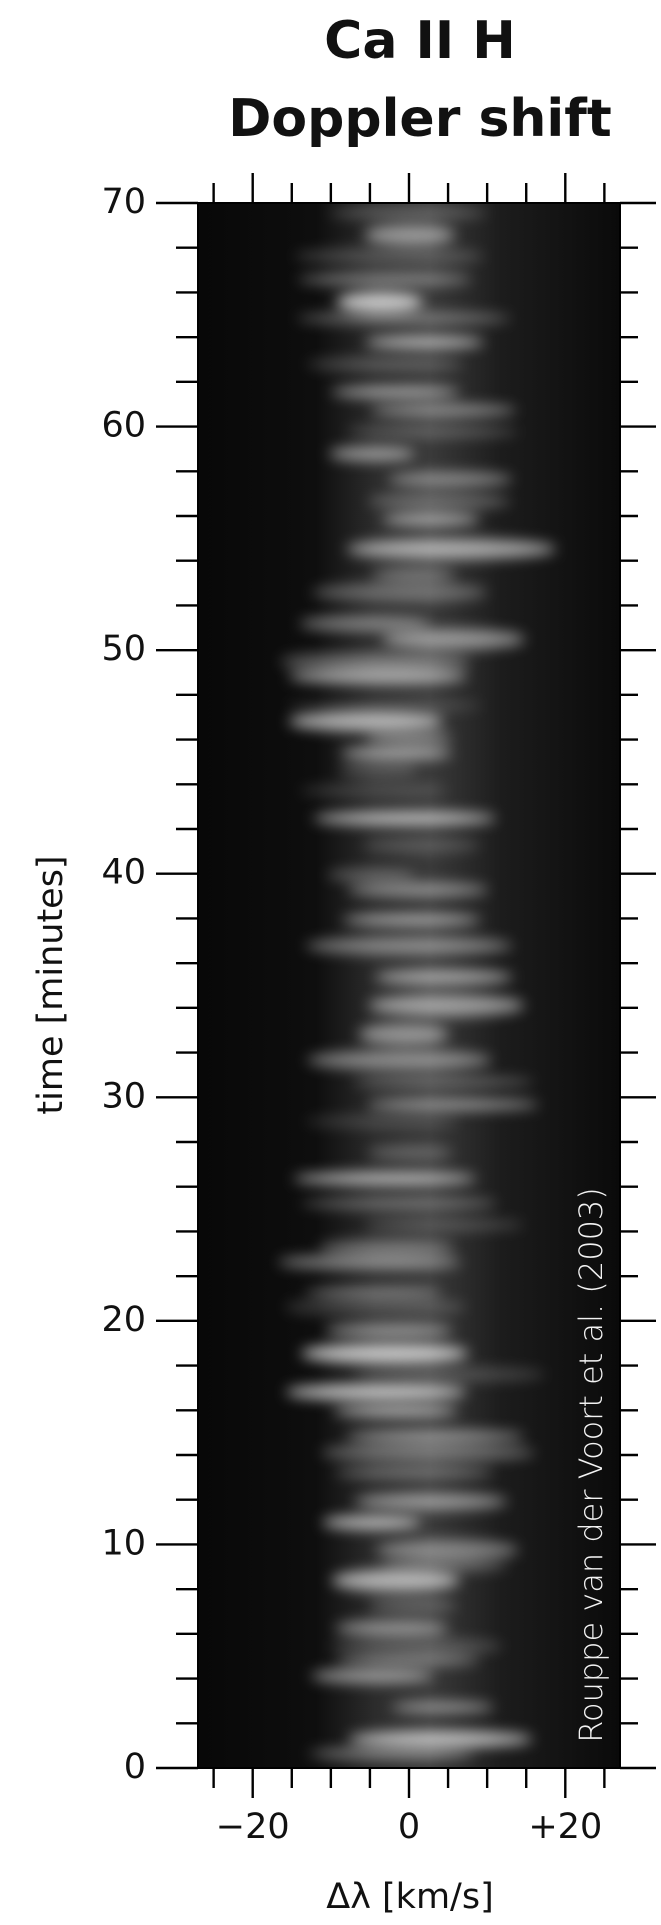  What do you see at coordinates (419, 119) in the screenshot?
I see `chart-subtitle: Doppler shift` at bounding box center [419, 119].